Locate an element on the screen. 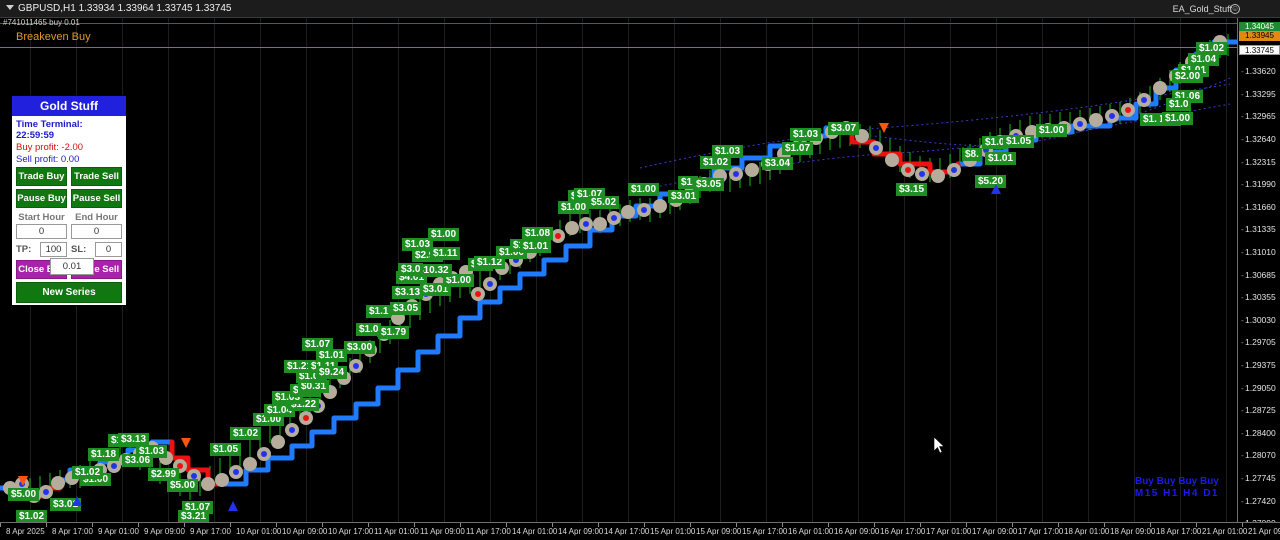 The height and width of the screenshot is (540, 1280). time-tick-label: 10 Apr 01:00 is located at coordinates (259, 531).